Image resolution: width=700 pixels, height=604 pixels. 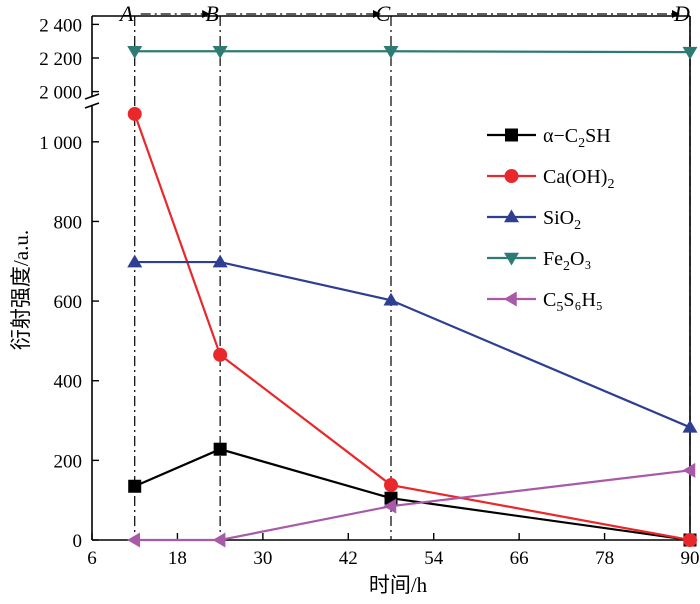 I want to click on legend-entry: α−C2SH, so click(x=577, y=138).